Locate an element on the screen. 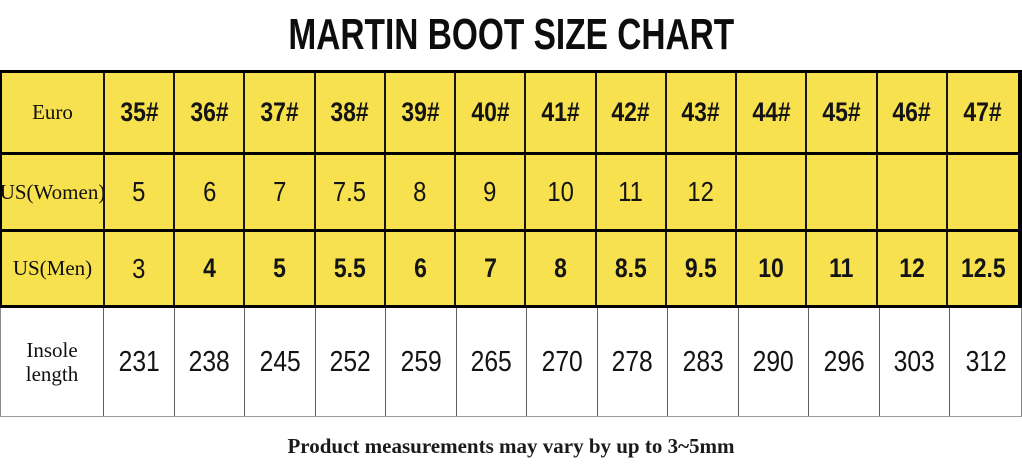 The height and width of the screenshot is (476, 1022). size-cell-euro-3: 38# is located at coordinates (351, 112).